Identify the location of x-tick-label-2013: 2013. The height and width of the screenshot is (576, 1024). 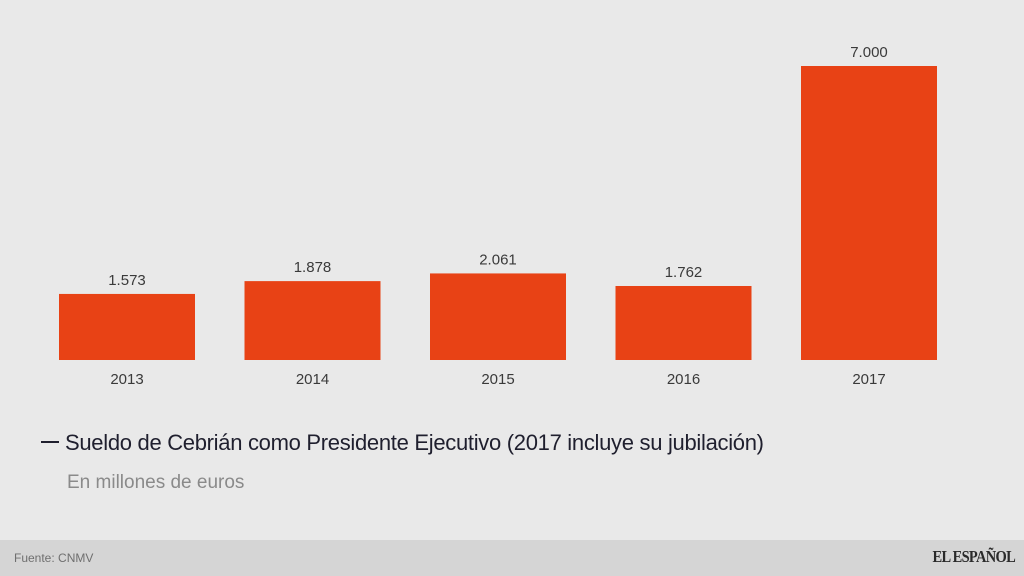
(126, 379).